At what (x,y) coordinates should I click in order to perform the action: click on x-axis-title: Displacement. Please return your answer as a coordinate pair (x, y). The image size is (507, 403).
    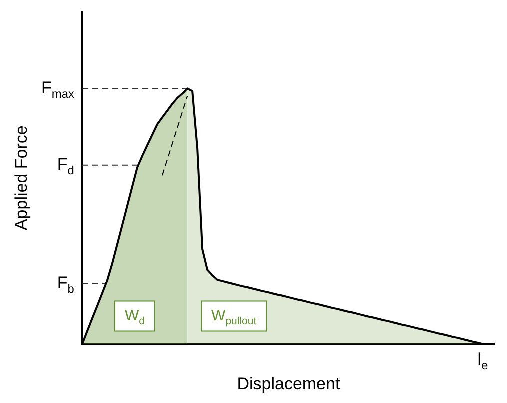
    Looking at the image, I should click on (288, 384).